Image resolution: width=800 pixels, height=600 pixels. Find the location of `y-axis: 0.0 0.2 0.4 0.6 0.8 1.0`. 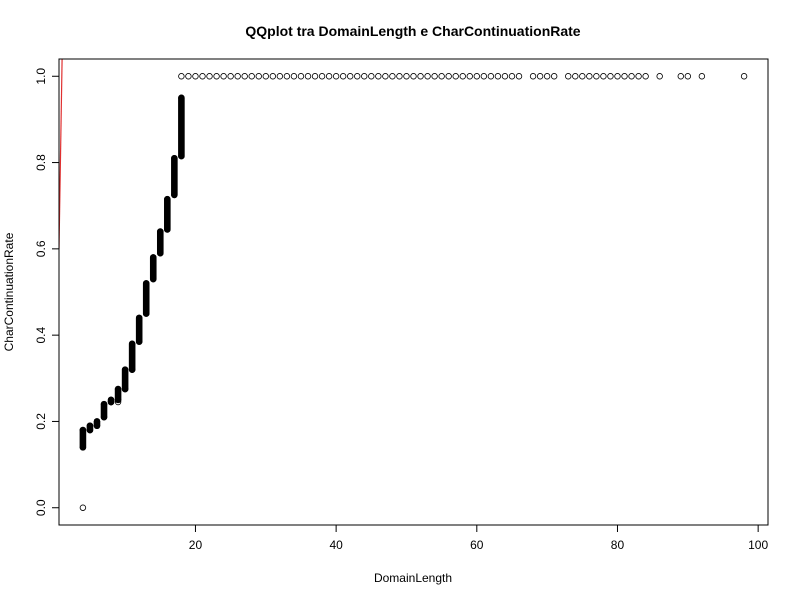

y-axis: 0.0 0.2 0.4 0.6 0.8 1.0 is located at coordinates (47, 292).